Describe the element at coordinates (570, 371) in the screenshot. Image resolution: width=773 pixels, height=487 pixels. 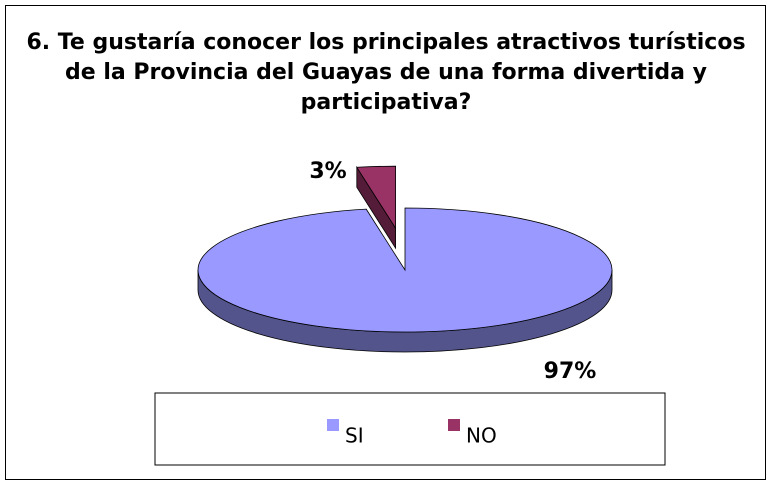
I see `data-label: 97%` at that location.